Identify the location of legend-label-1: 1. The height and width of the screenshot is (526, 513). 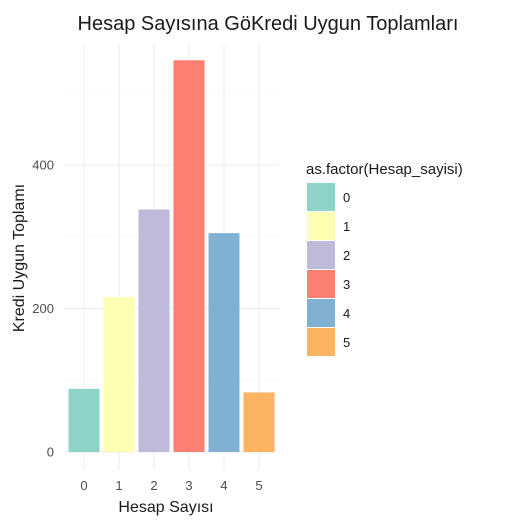
(346, 226).